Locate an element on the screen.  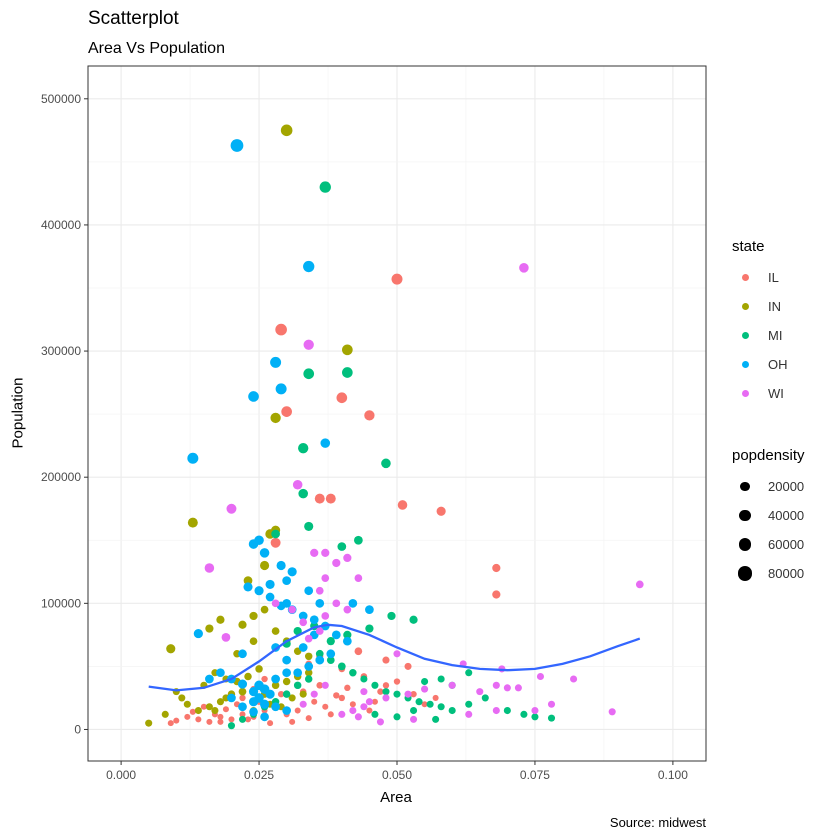
y-tick-label: 400000 is located at coordinates (61, 225).